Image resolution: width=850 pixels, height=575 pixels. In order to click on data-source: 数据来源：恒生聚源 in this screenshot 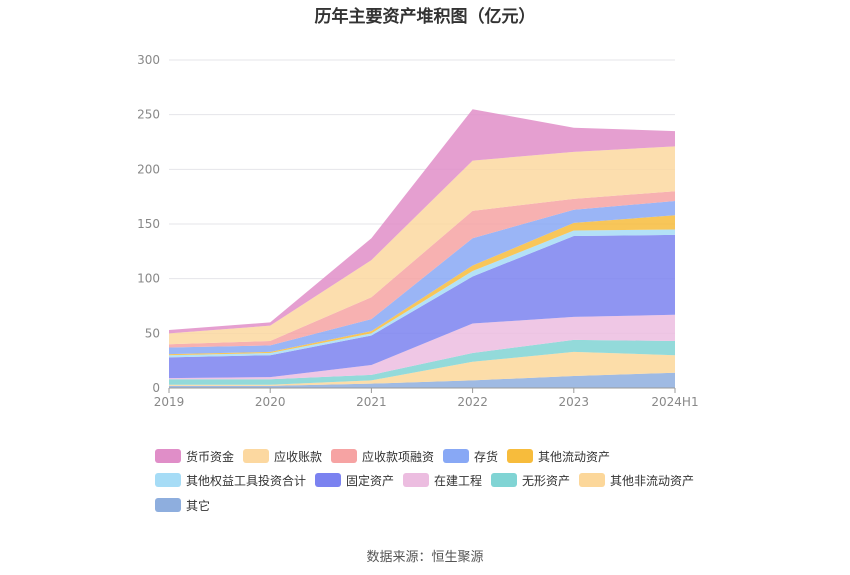, I will do `click(425, 557)`.